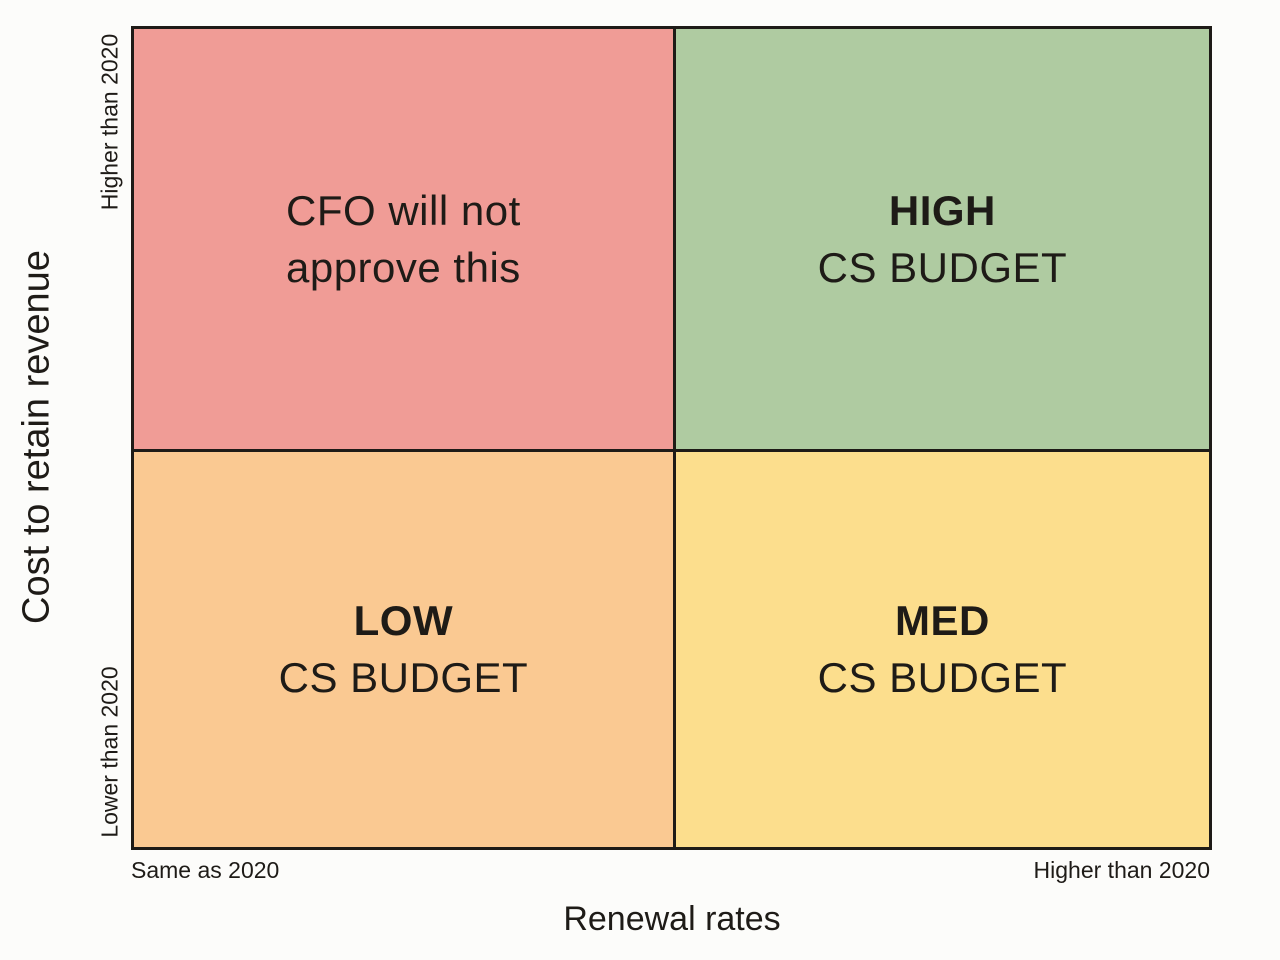 The image size is (1280, 960). Describe the element at coordinates (205, 870) in the screenshot. I see `x-axis-min-label: Same as 2020` at that location.